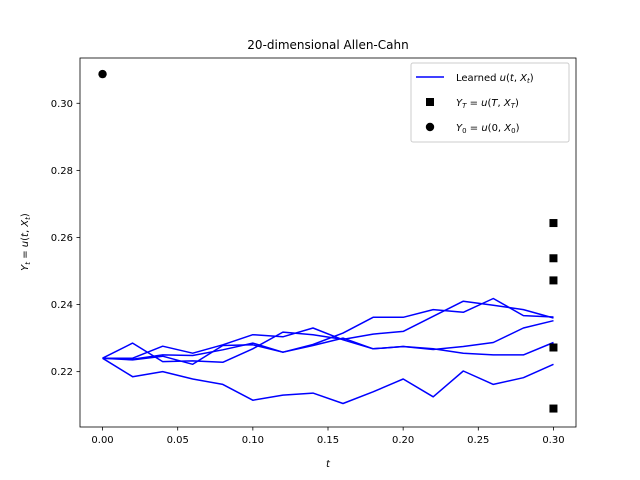 The image size is (640, 480). I want to click on legend-label-initial: Y0 = u(0, X0), so click(488, 129).